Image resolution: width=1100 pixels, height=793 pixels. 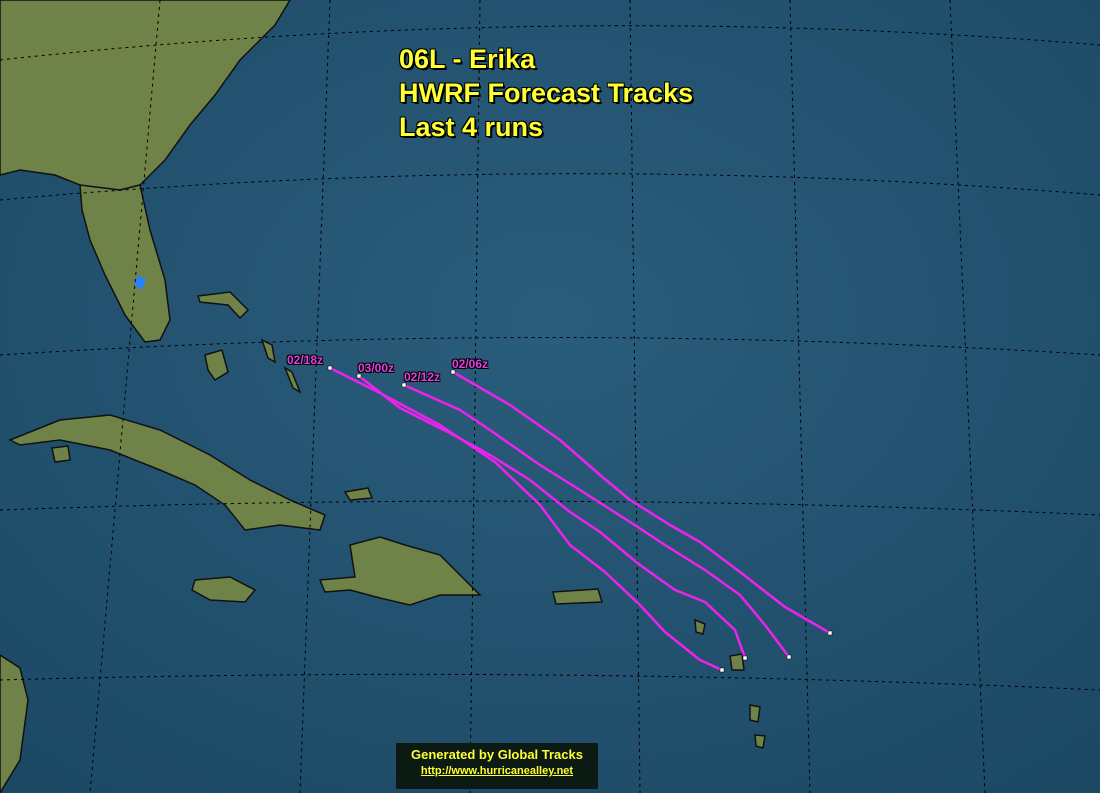 I want to click on bahamas-eleuthera, so click(x=268, y=351).